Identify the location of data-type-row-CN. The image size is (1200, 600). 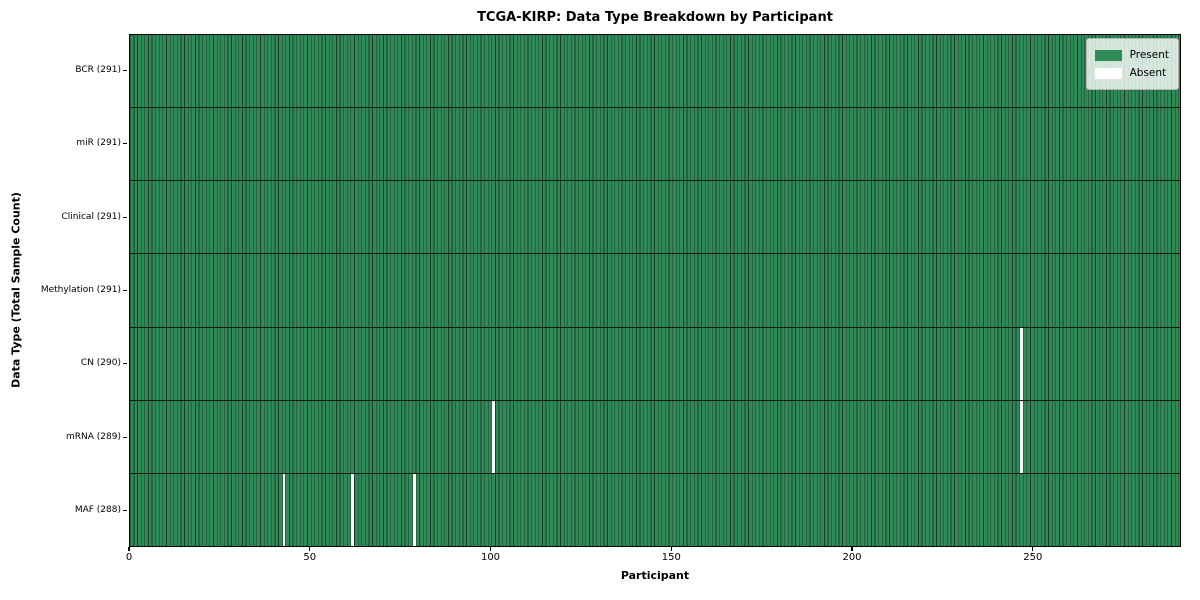
(655, 364).